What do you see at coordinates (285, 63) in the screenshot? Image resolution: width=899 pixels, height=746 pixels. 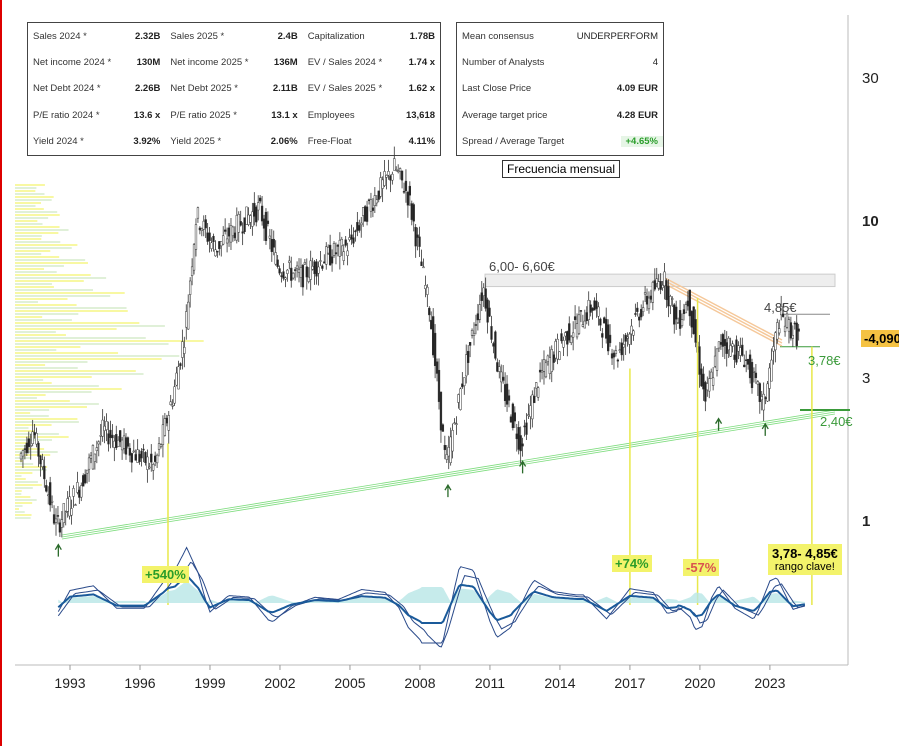 I see `metric-value: 136M` at bounding box center [285, 63].